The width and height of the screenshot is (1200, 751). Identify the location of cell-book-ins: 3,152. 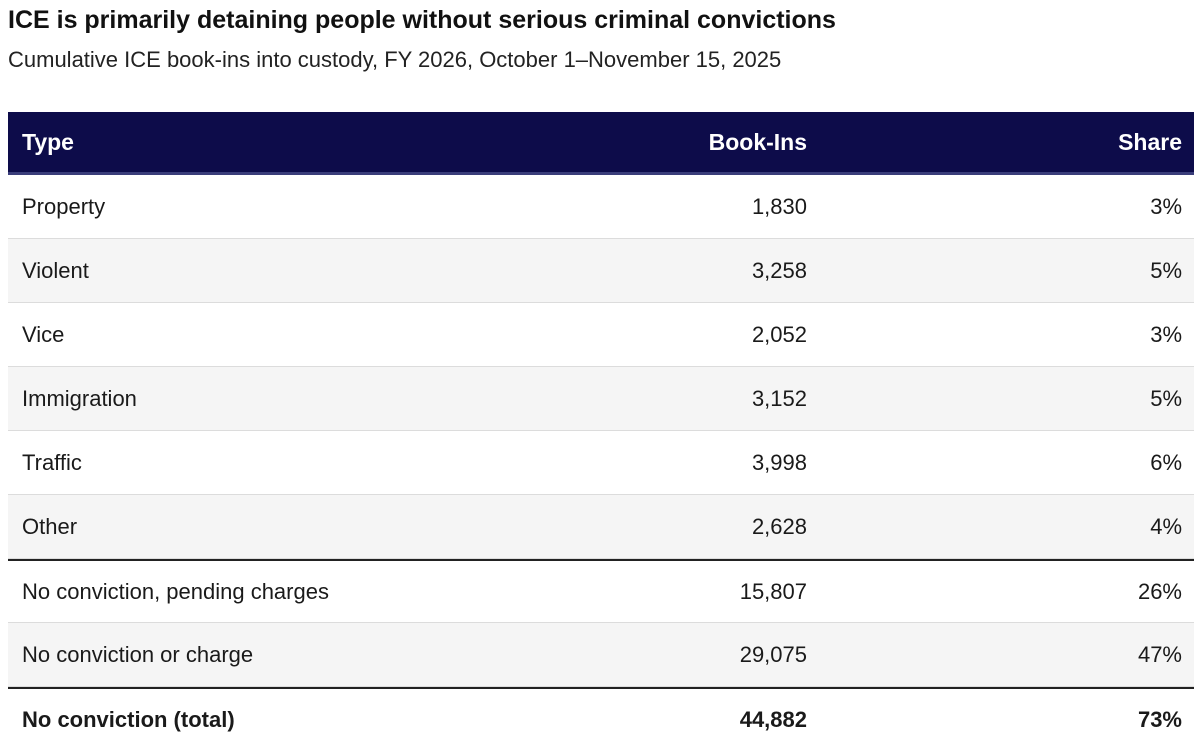
(779, 398).